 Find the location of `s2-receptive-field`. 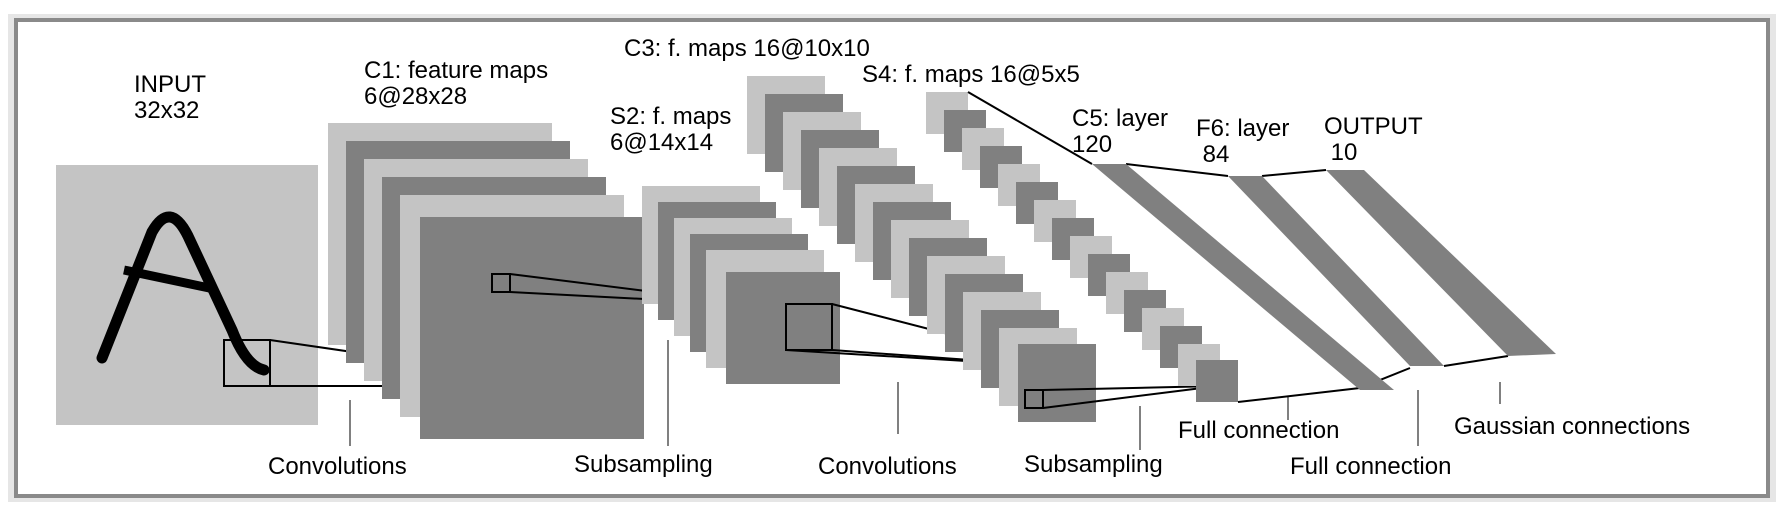

s2-receptive-field is located at coordinates (809, 327).